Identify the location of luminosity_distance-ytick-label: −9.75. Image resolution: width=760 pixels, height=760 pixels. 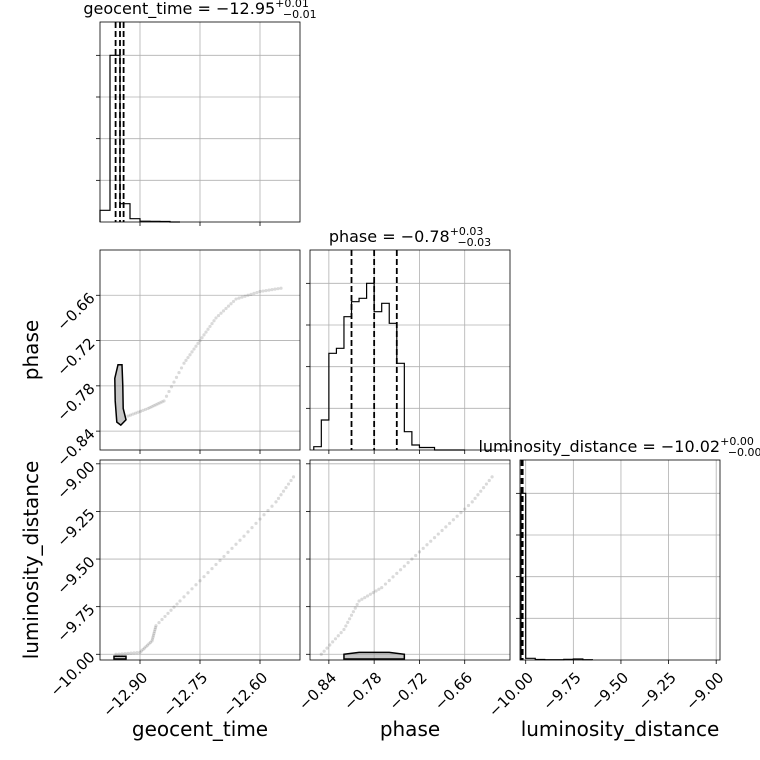
(75, 622).